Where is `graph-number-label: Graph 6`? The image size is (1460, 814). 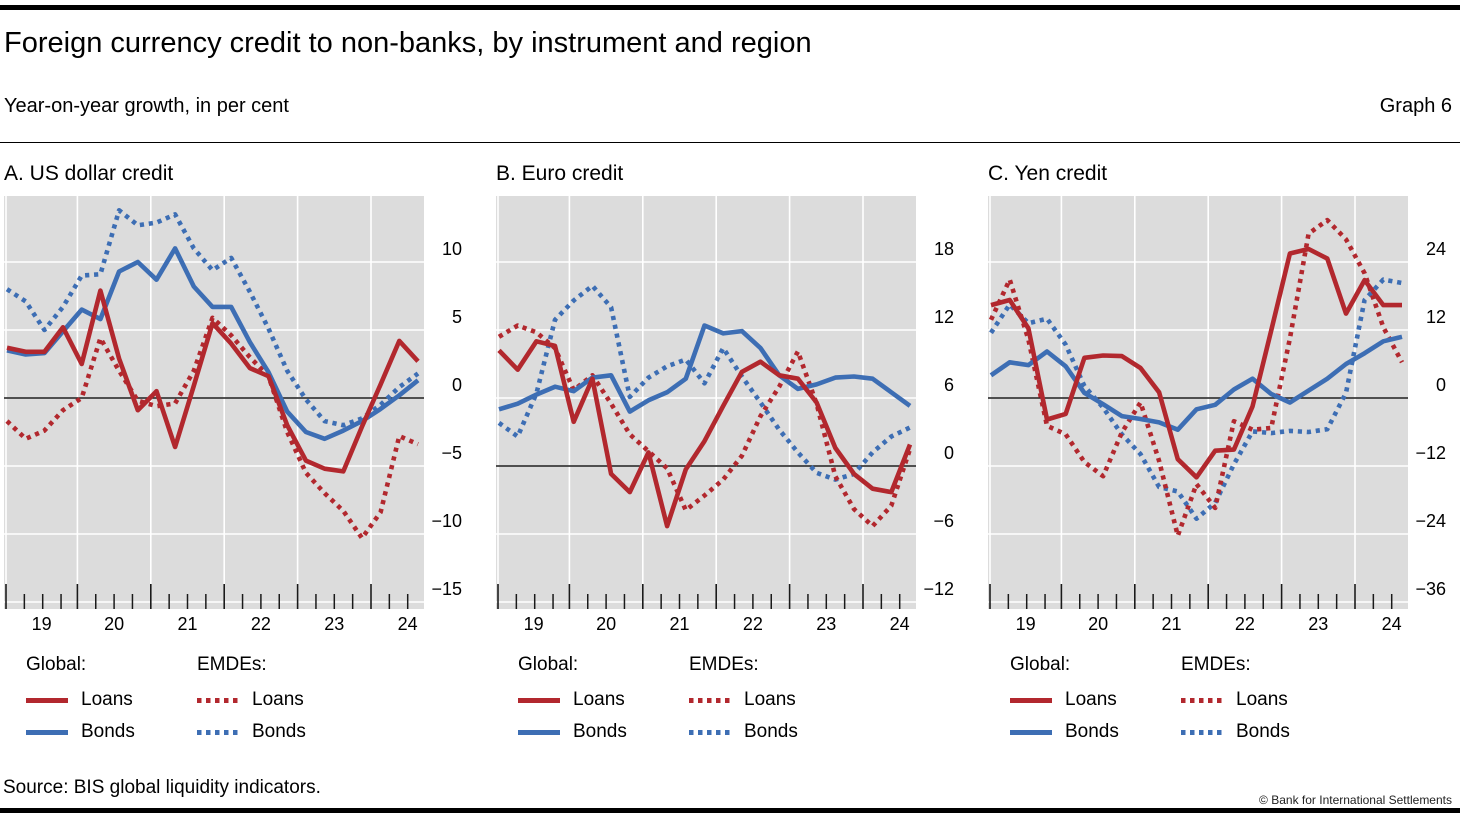
graph-number-label: Graph 6 is located at coordinates (1415, 106).